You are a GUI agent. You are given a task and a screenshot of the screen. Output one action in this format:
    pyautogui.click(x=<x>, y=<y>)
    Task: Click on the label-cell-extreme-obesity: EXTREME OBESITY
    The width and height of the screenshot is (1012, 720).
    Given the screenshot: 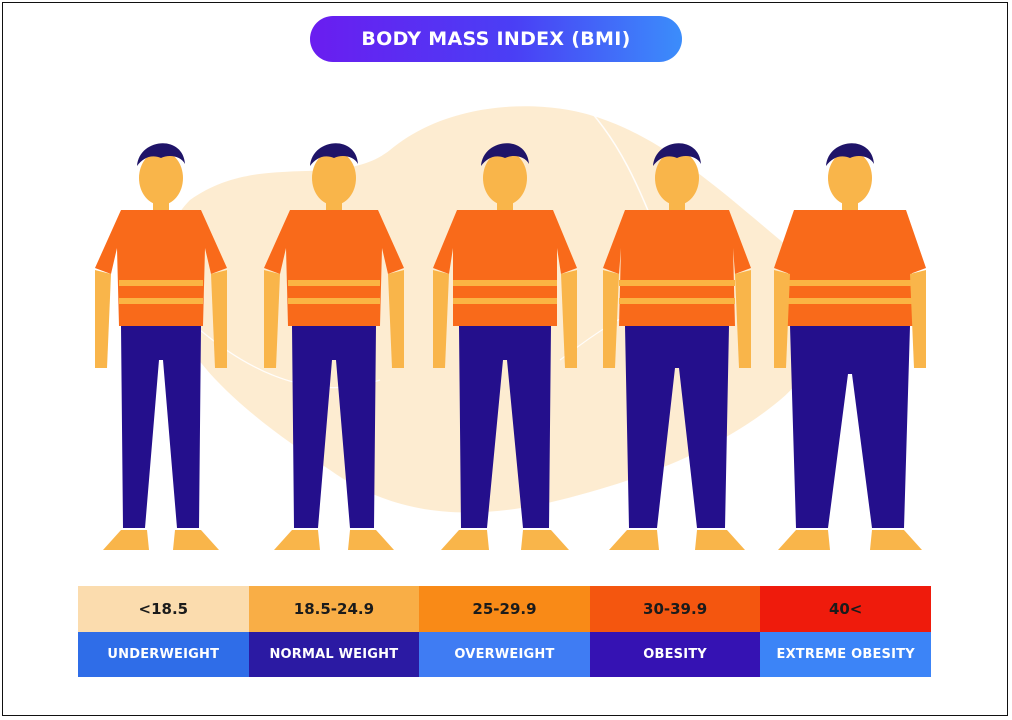 What is the action you would take?
    pyautogui.click(x=845, y=654)
    